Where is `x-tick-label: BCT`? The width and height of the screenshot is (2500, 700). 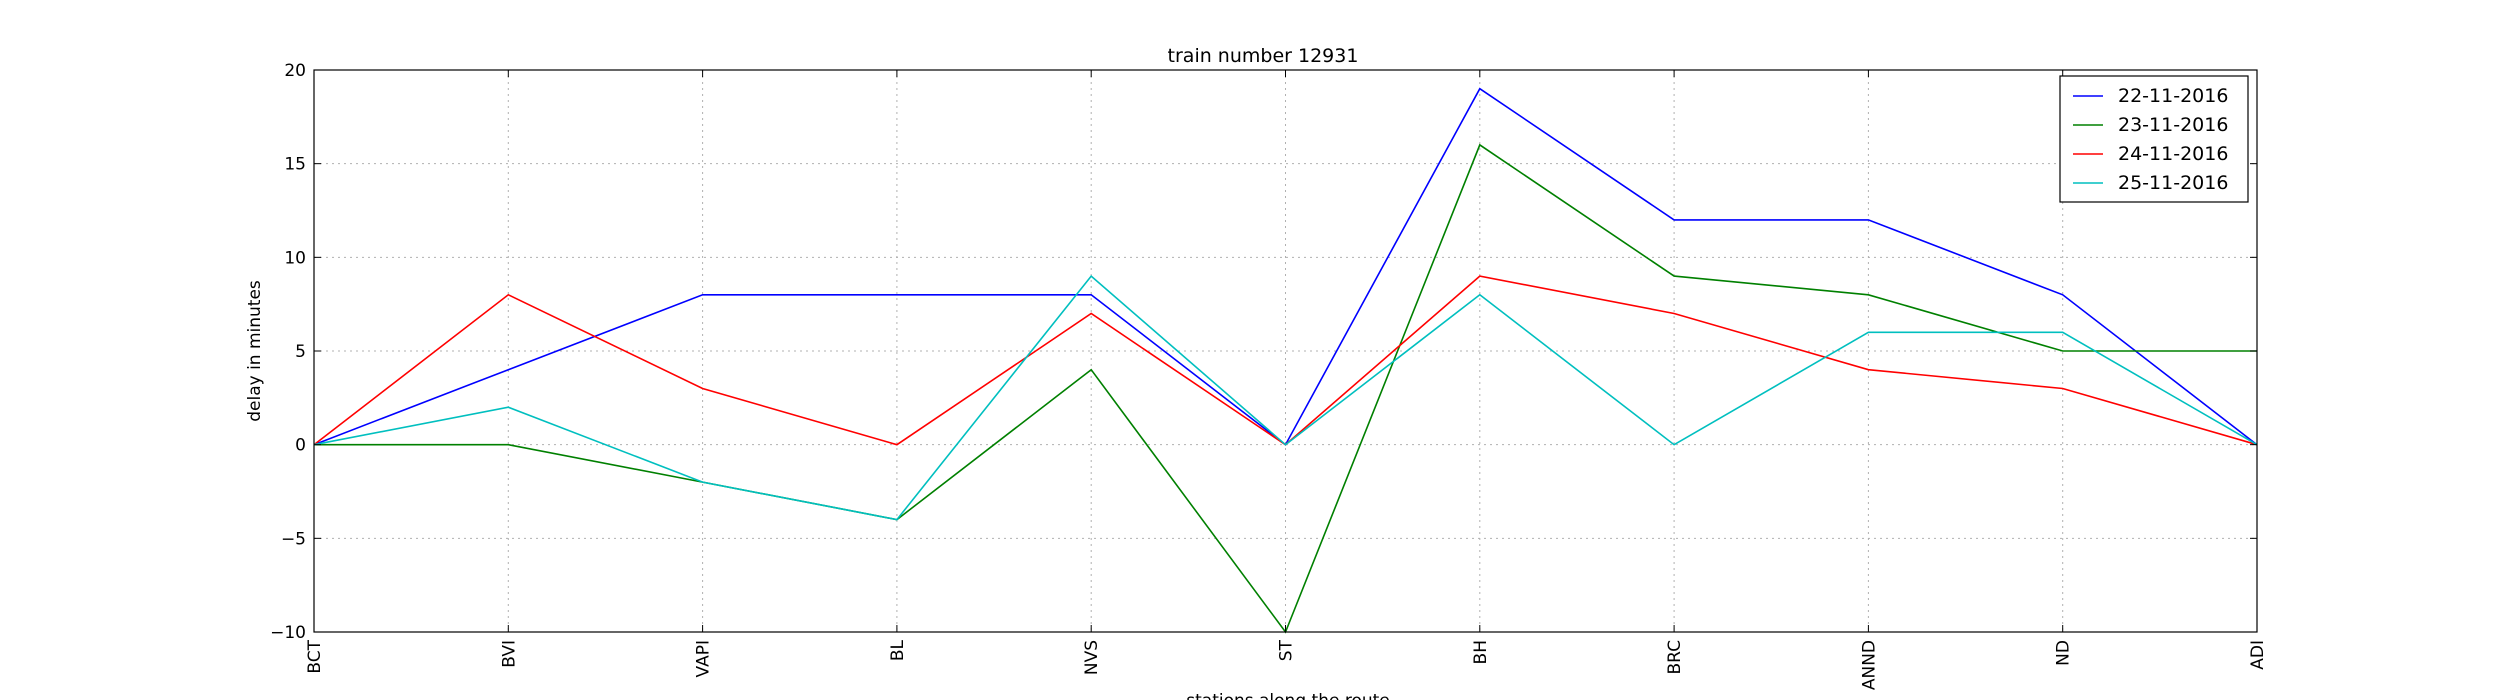
x-tick-label: BCT is located at coordinates (315, 656).